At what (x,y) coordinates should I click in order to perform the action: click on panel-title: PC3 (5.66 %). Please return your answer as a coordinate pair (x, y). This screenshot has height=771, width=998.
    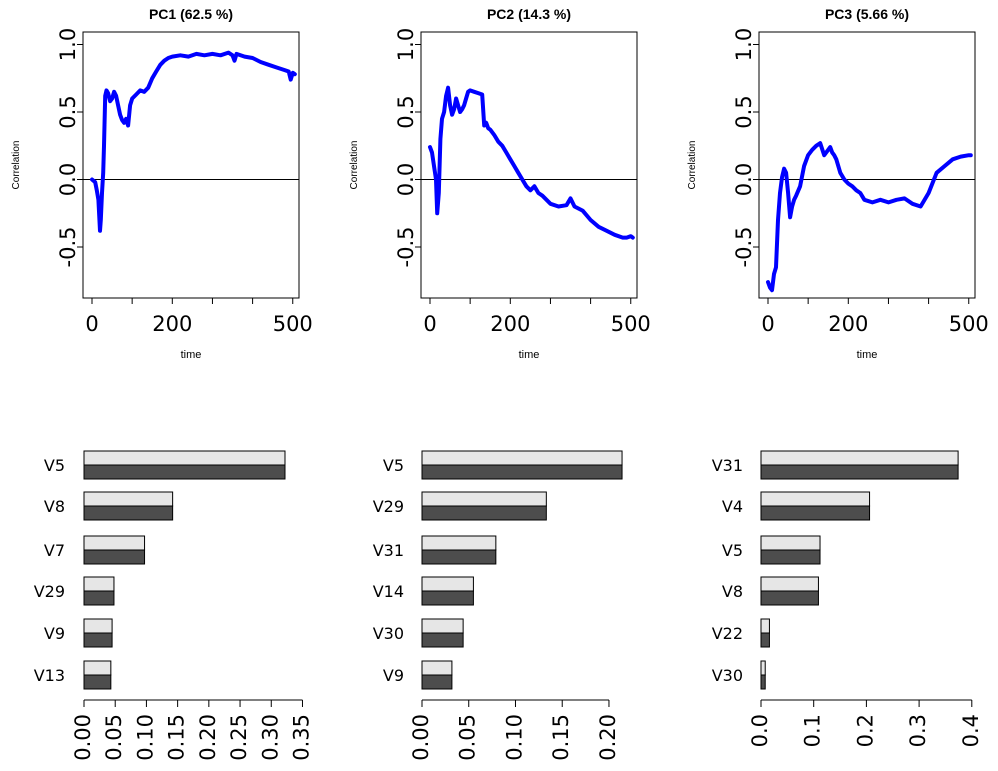
    Looking at the image, I should click on (867, 14).